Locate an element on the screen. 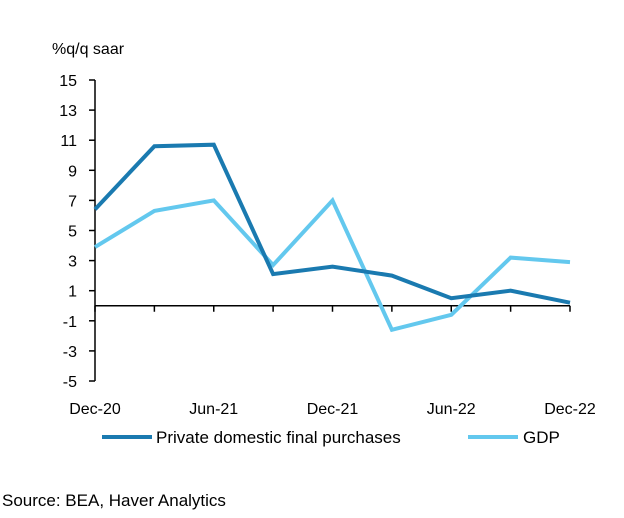  unit-label: %q/q saar is located at coordinates (88, 49).